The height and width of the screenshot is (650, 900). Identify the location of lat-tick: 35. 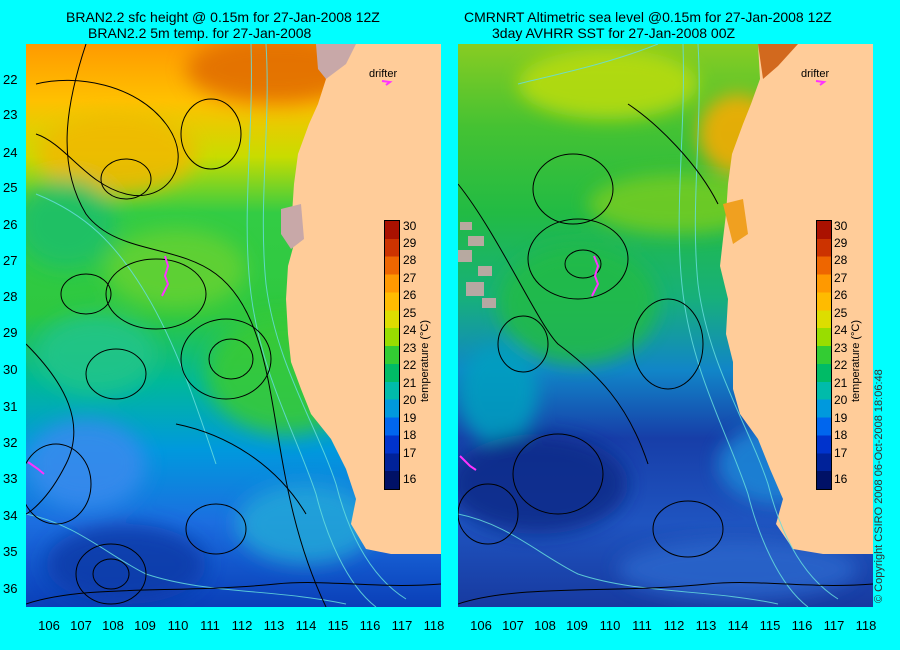
(10, 551).